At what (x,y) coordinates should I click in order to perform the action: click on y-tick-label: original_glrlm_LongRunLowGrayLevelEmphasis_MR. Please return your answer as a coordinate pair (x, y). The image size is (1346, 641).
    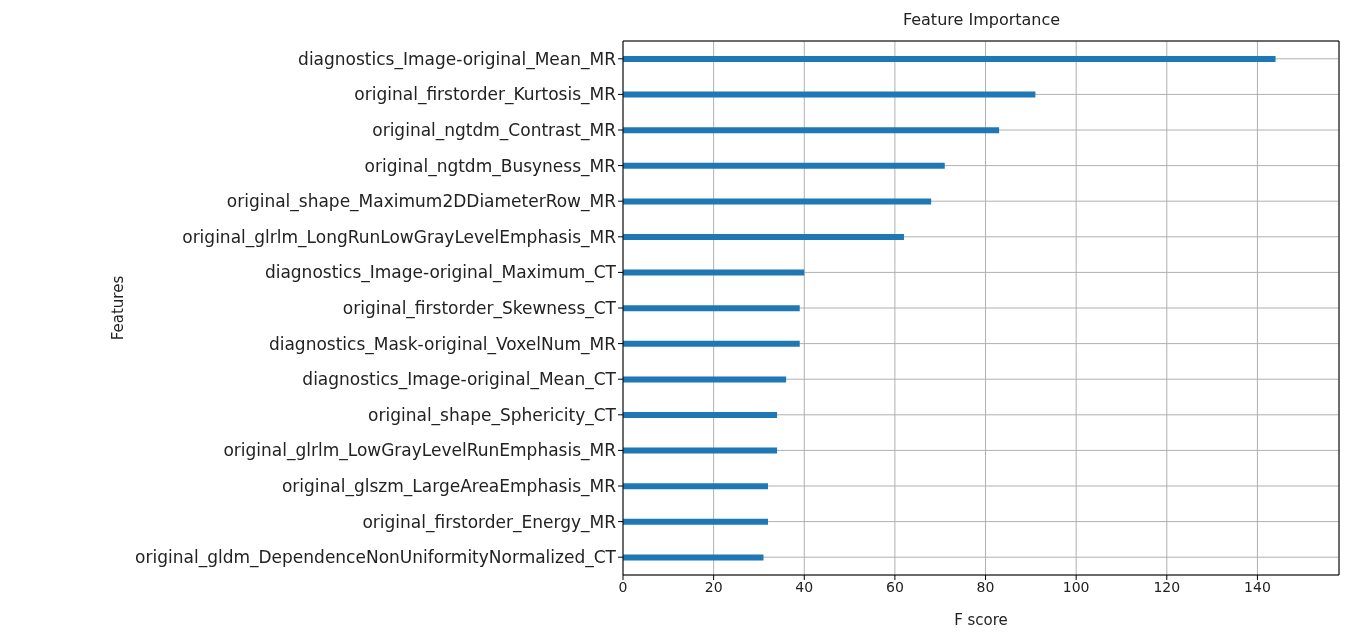
    Looking at the image, I should click on (399, 237).